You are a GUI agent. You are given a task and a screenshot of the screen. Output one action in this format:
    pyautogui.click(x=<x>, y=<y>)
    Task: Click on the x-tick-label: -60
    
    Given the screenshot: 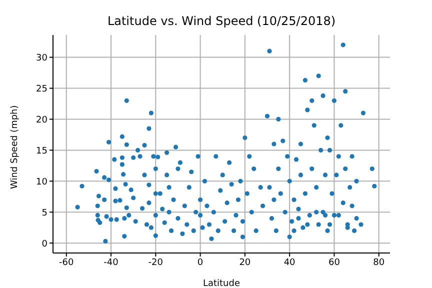 What is the action you would take?
    pyautogui.click(x=66, y=263)
    